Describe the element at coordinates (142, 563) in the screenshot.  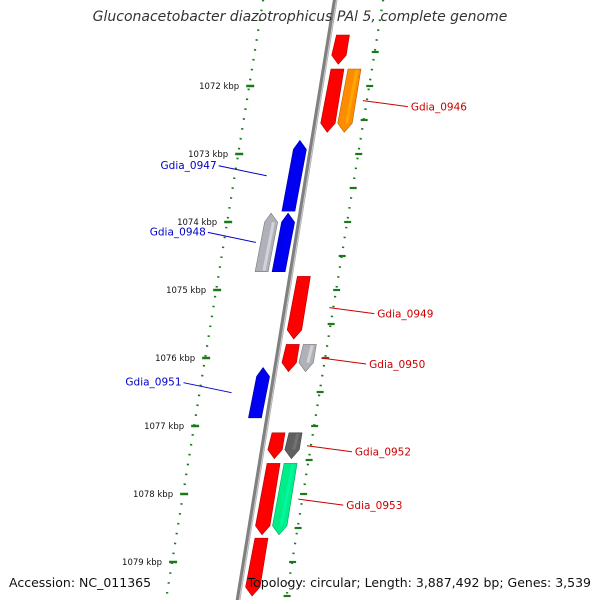
I see `kbp-tick-label: 1079 kbp` at that location.